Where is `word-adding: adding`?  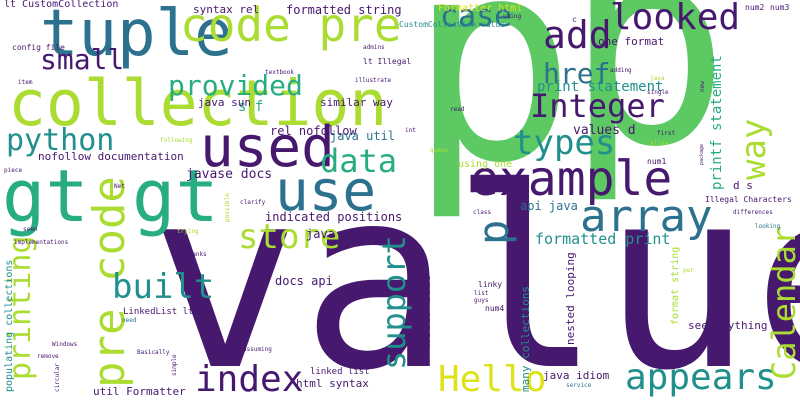
word-adding: adding is located at coordinates (621, 70).